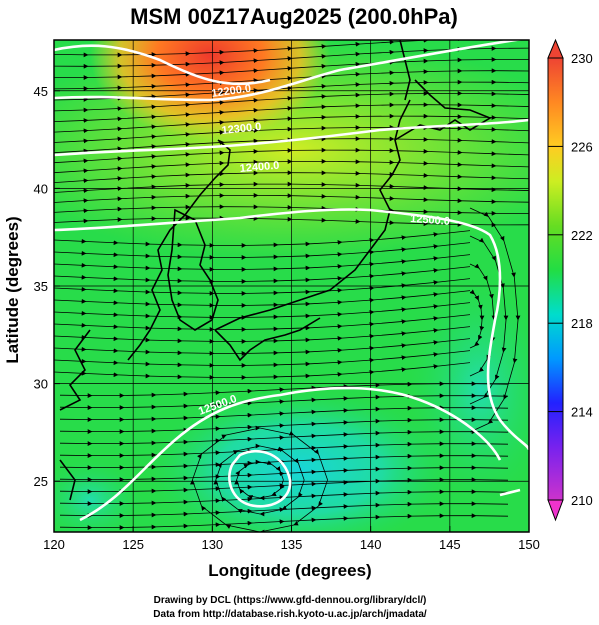 This screenshot has height=625, width=599. What do you see at coordinates (450, 544) in the screenshot?
I see `x-tick-label-5: 145` at bounding box center [450, 544].